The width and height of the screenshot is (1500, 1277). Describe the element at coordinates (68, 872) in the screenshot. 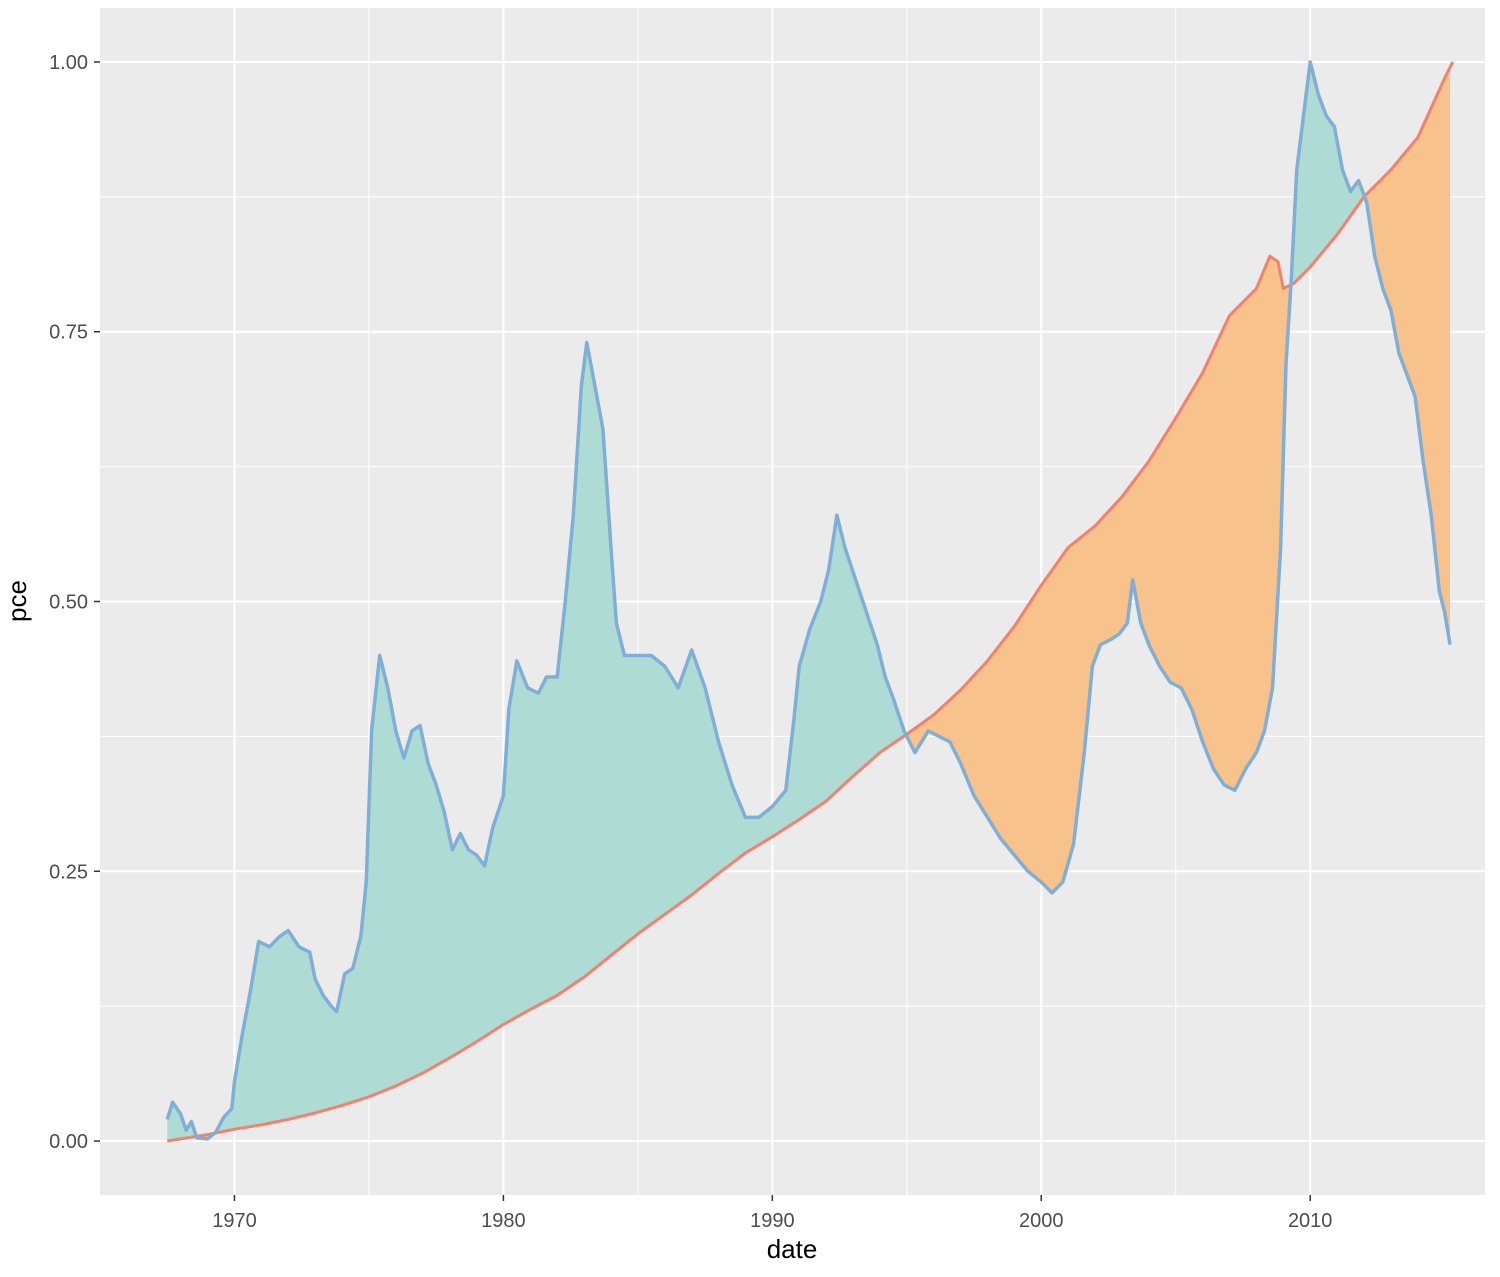

I see `y-tick-label: 0.25` at that location.